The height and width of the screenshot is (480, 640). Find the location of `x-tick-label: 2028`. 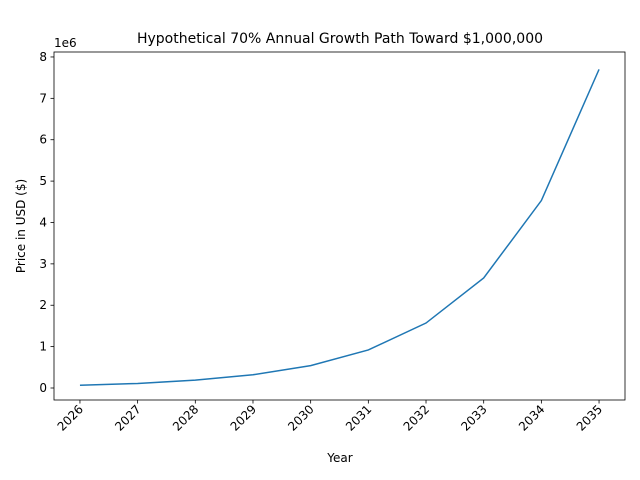

x-tick-label: 2028 is located at coordinates (185, 417).